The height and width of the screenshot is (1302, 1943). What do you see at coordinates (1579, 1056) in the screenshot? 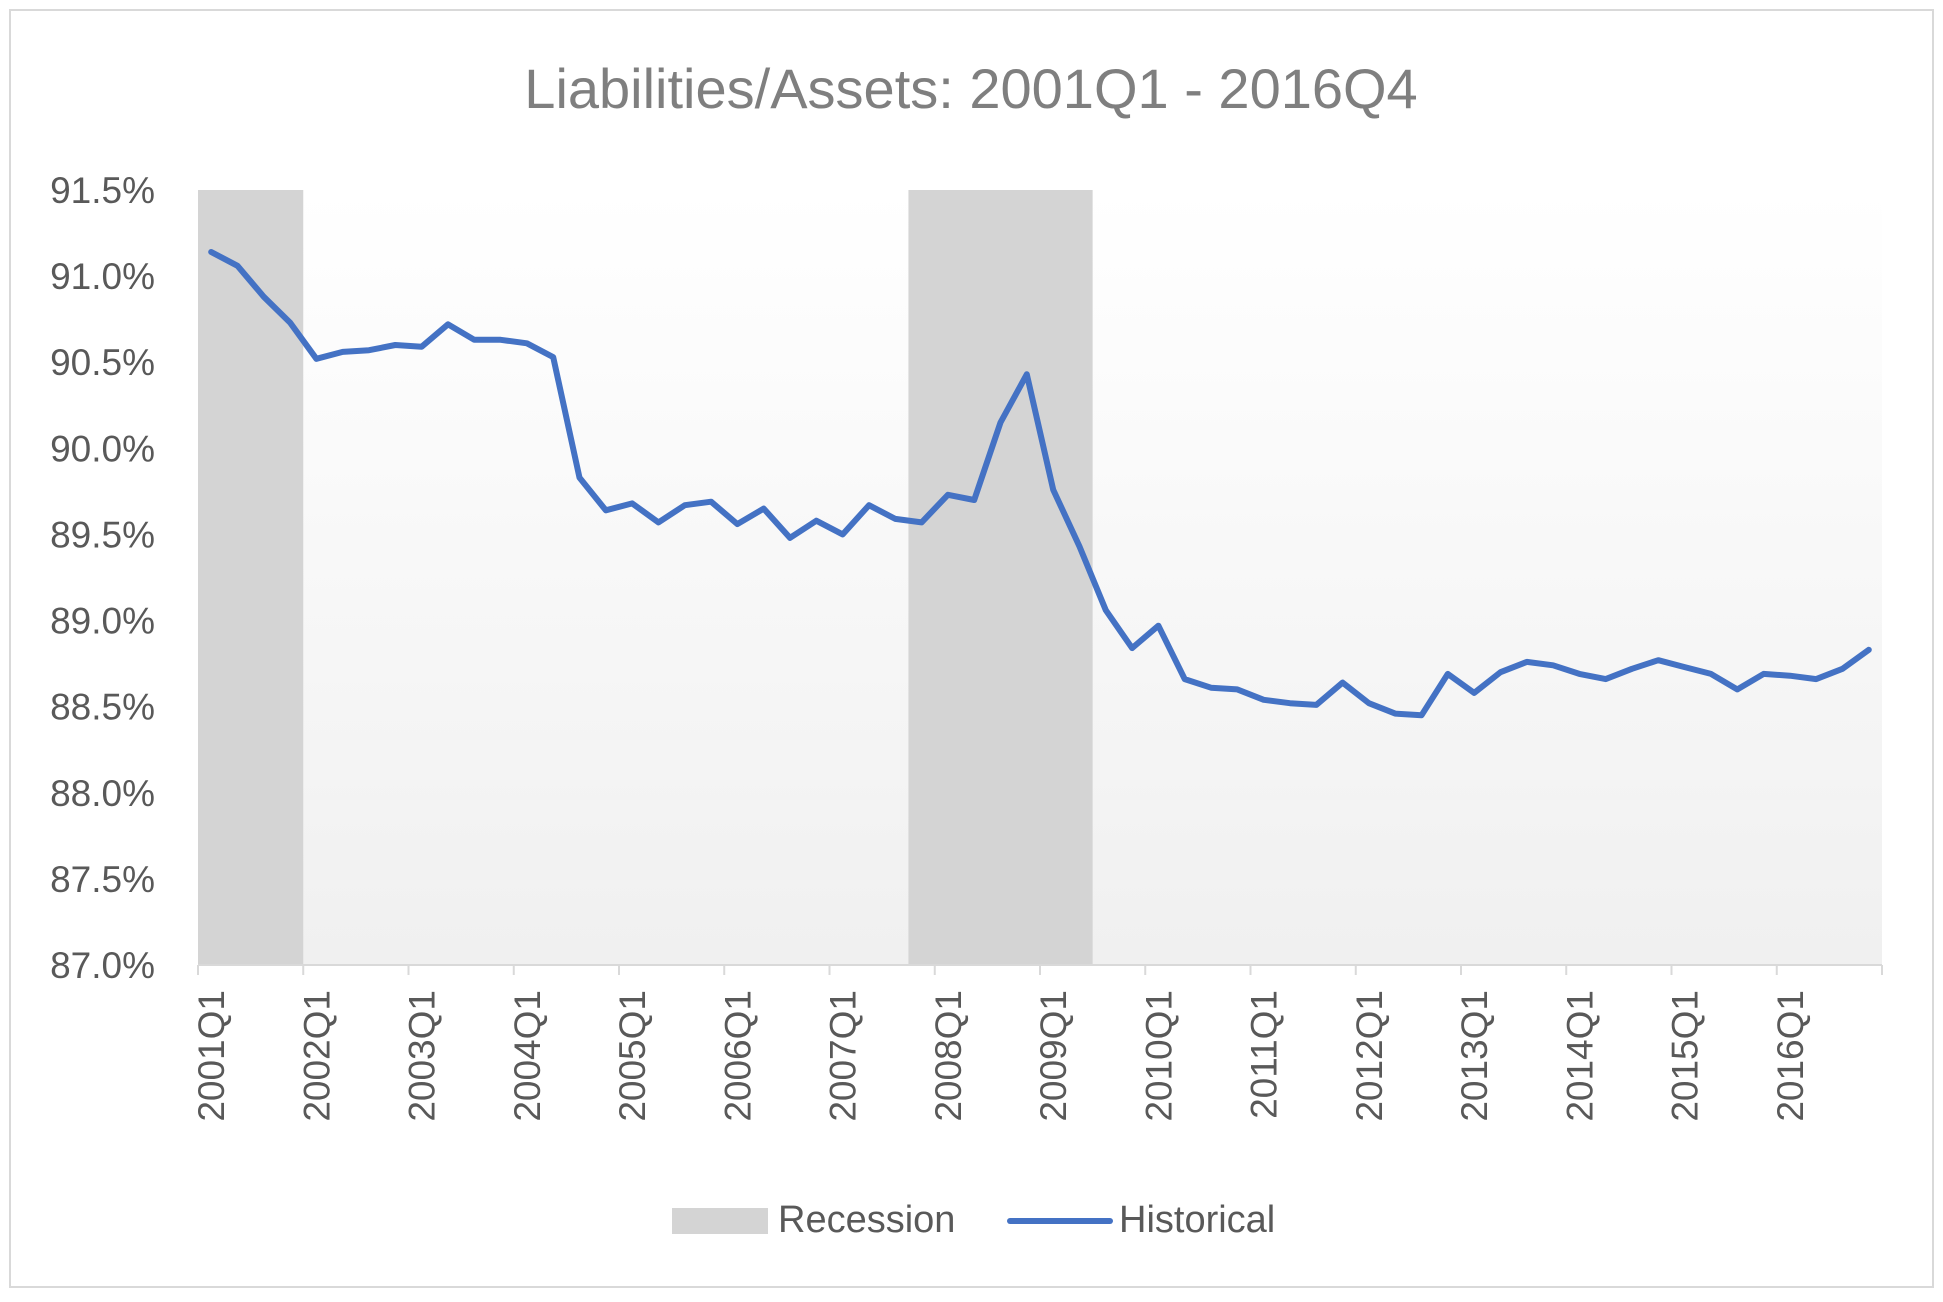
I see `x-tick-label: 2014Q1` at bounding box center [1579, 1056].